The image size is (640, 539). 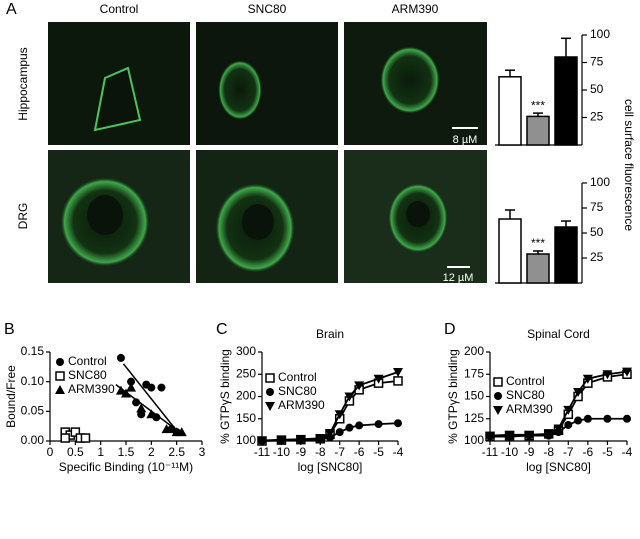 I want to click on y-axis-label: cell surface fluorescence, so click(x=629, y=165).